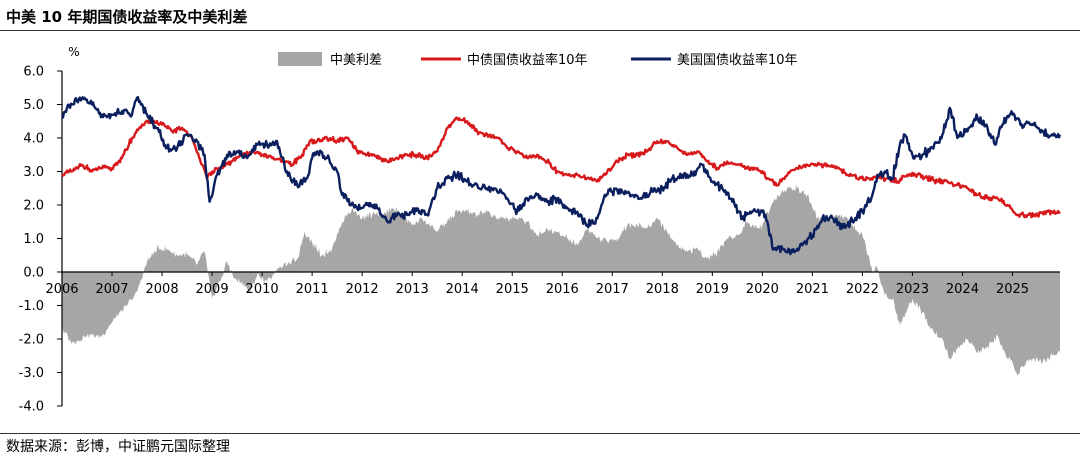 This screenshot has width=1080, height=460. What do you see at coordinates (356, 60) in the screenshot?
I see `legend-label: 中美利差` at bounding box center [356, 60].